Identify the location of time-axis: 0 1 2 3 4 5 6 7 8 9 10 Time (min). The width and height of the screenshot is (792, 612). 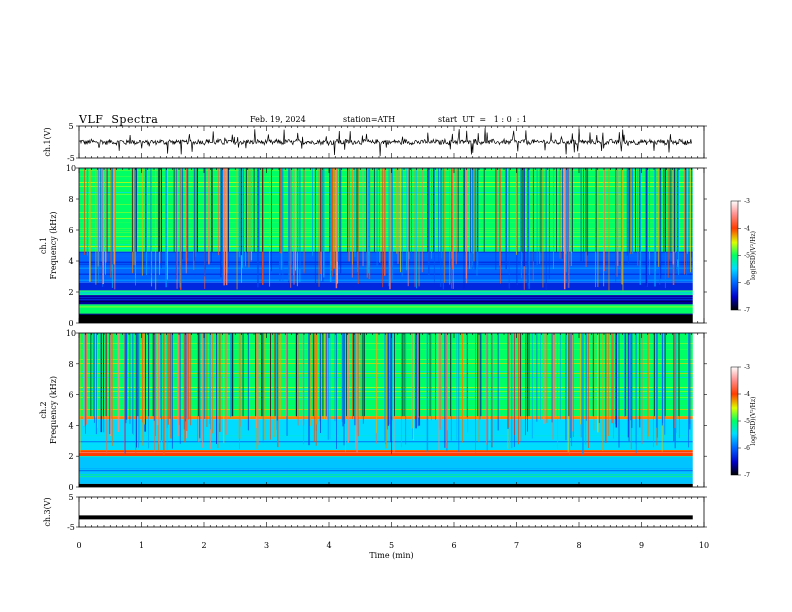
(392, 550).